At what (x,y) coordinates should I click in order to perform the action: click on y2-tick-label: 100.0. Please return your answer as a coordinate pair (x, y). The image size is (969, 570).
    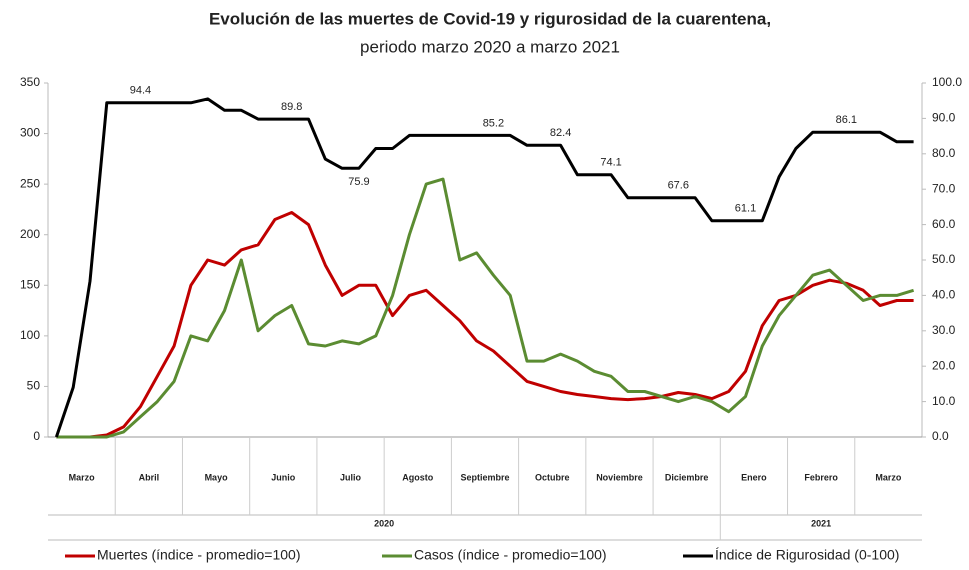
    Looking at the image, I should click on (947, 82).